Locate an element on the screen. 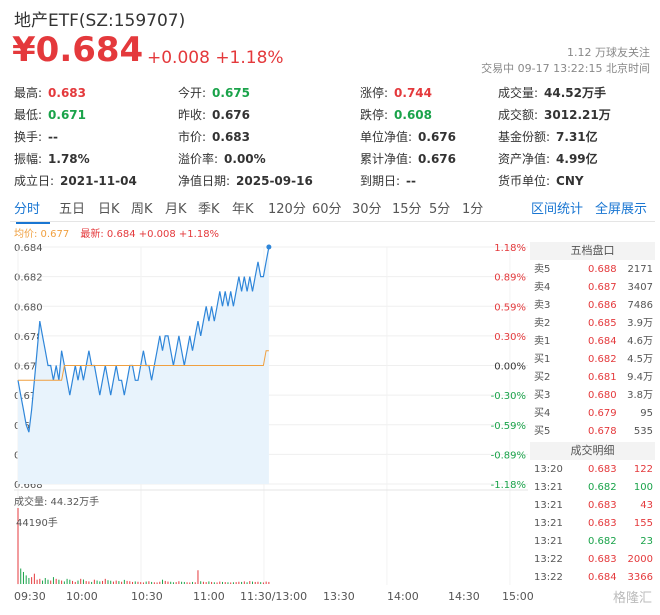  stat-key: 跌停: is located at coordinates (374, 115).